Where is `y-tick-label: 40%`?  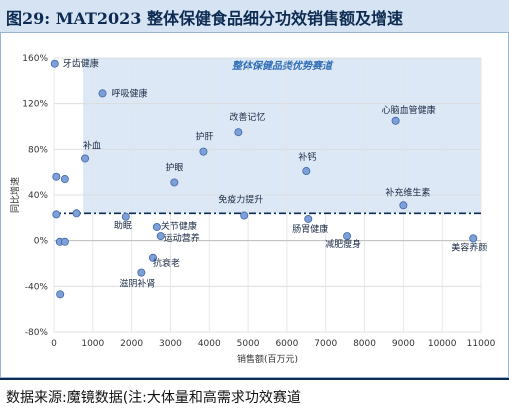 y-tick-label: 40% is located at coordinates (38, 196).